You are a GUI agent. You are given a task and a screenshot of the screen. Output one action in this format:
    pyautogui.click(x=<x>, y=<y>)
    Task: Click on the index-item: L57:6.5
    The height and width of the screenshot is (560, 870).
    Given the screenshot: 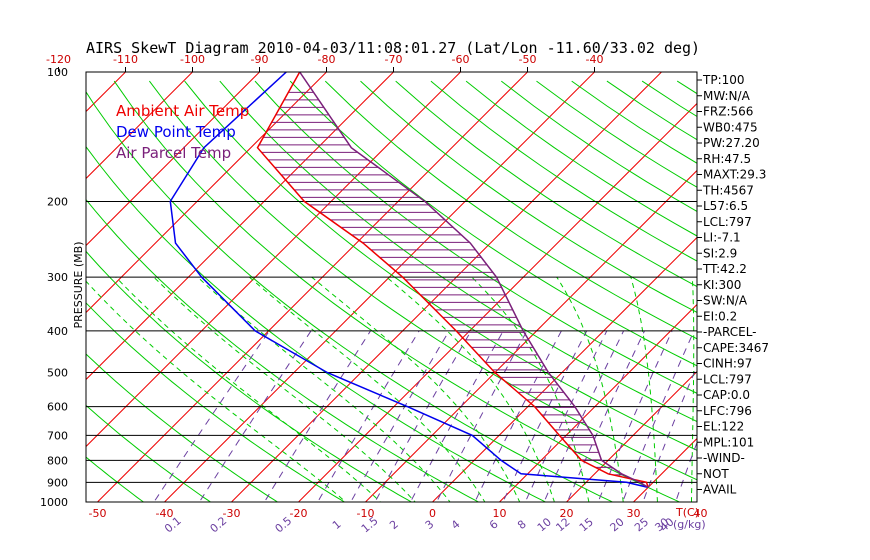 What is the action you would take?
    pyautogui.click(x=725, y=206)
    